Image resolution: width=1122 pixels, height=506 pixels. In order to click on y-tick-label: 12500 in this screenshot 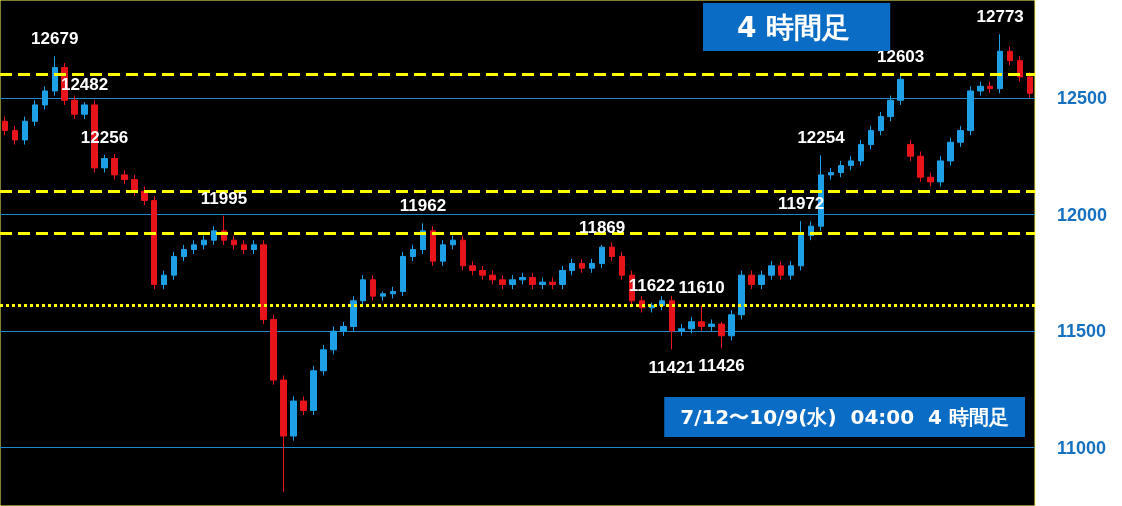, I will do `click(1082, 97)`.